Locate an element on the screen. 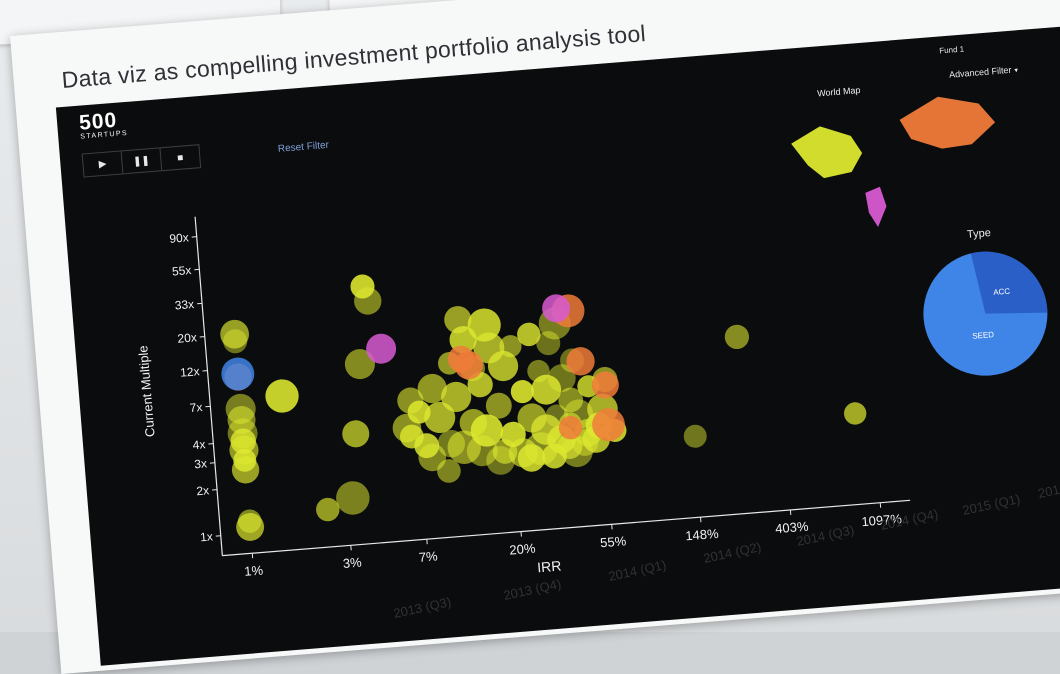 The width and height of the screenshot is (1060, 674). y-tick-label: 12x is located at coordinates (190, 372).